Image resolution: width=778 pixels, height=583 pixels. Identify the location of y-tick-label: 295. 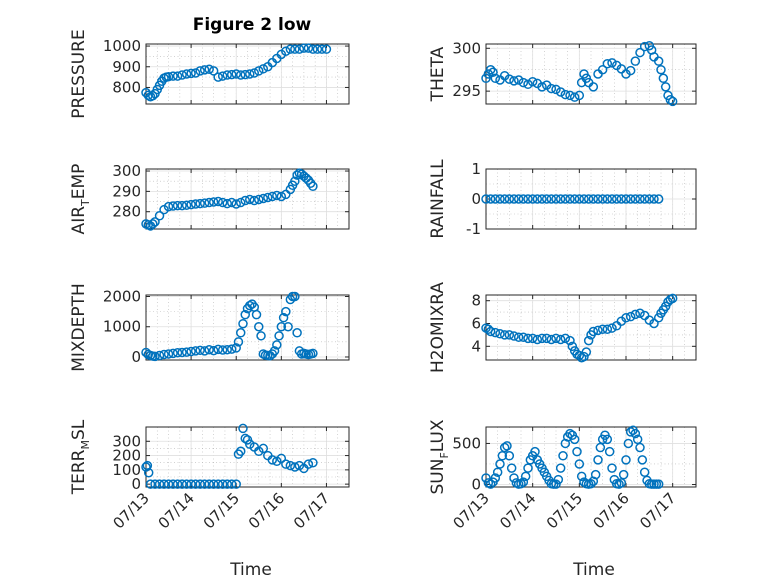
(466, 91).